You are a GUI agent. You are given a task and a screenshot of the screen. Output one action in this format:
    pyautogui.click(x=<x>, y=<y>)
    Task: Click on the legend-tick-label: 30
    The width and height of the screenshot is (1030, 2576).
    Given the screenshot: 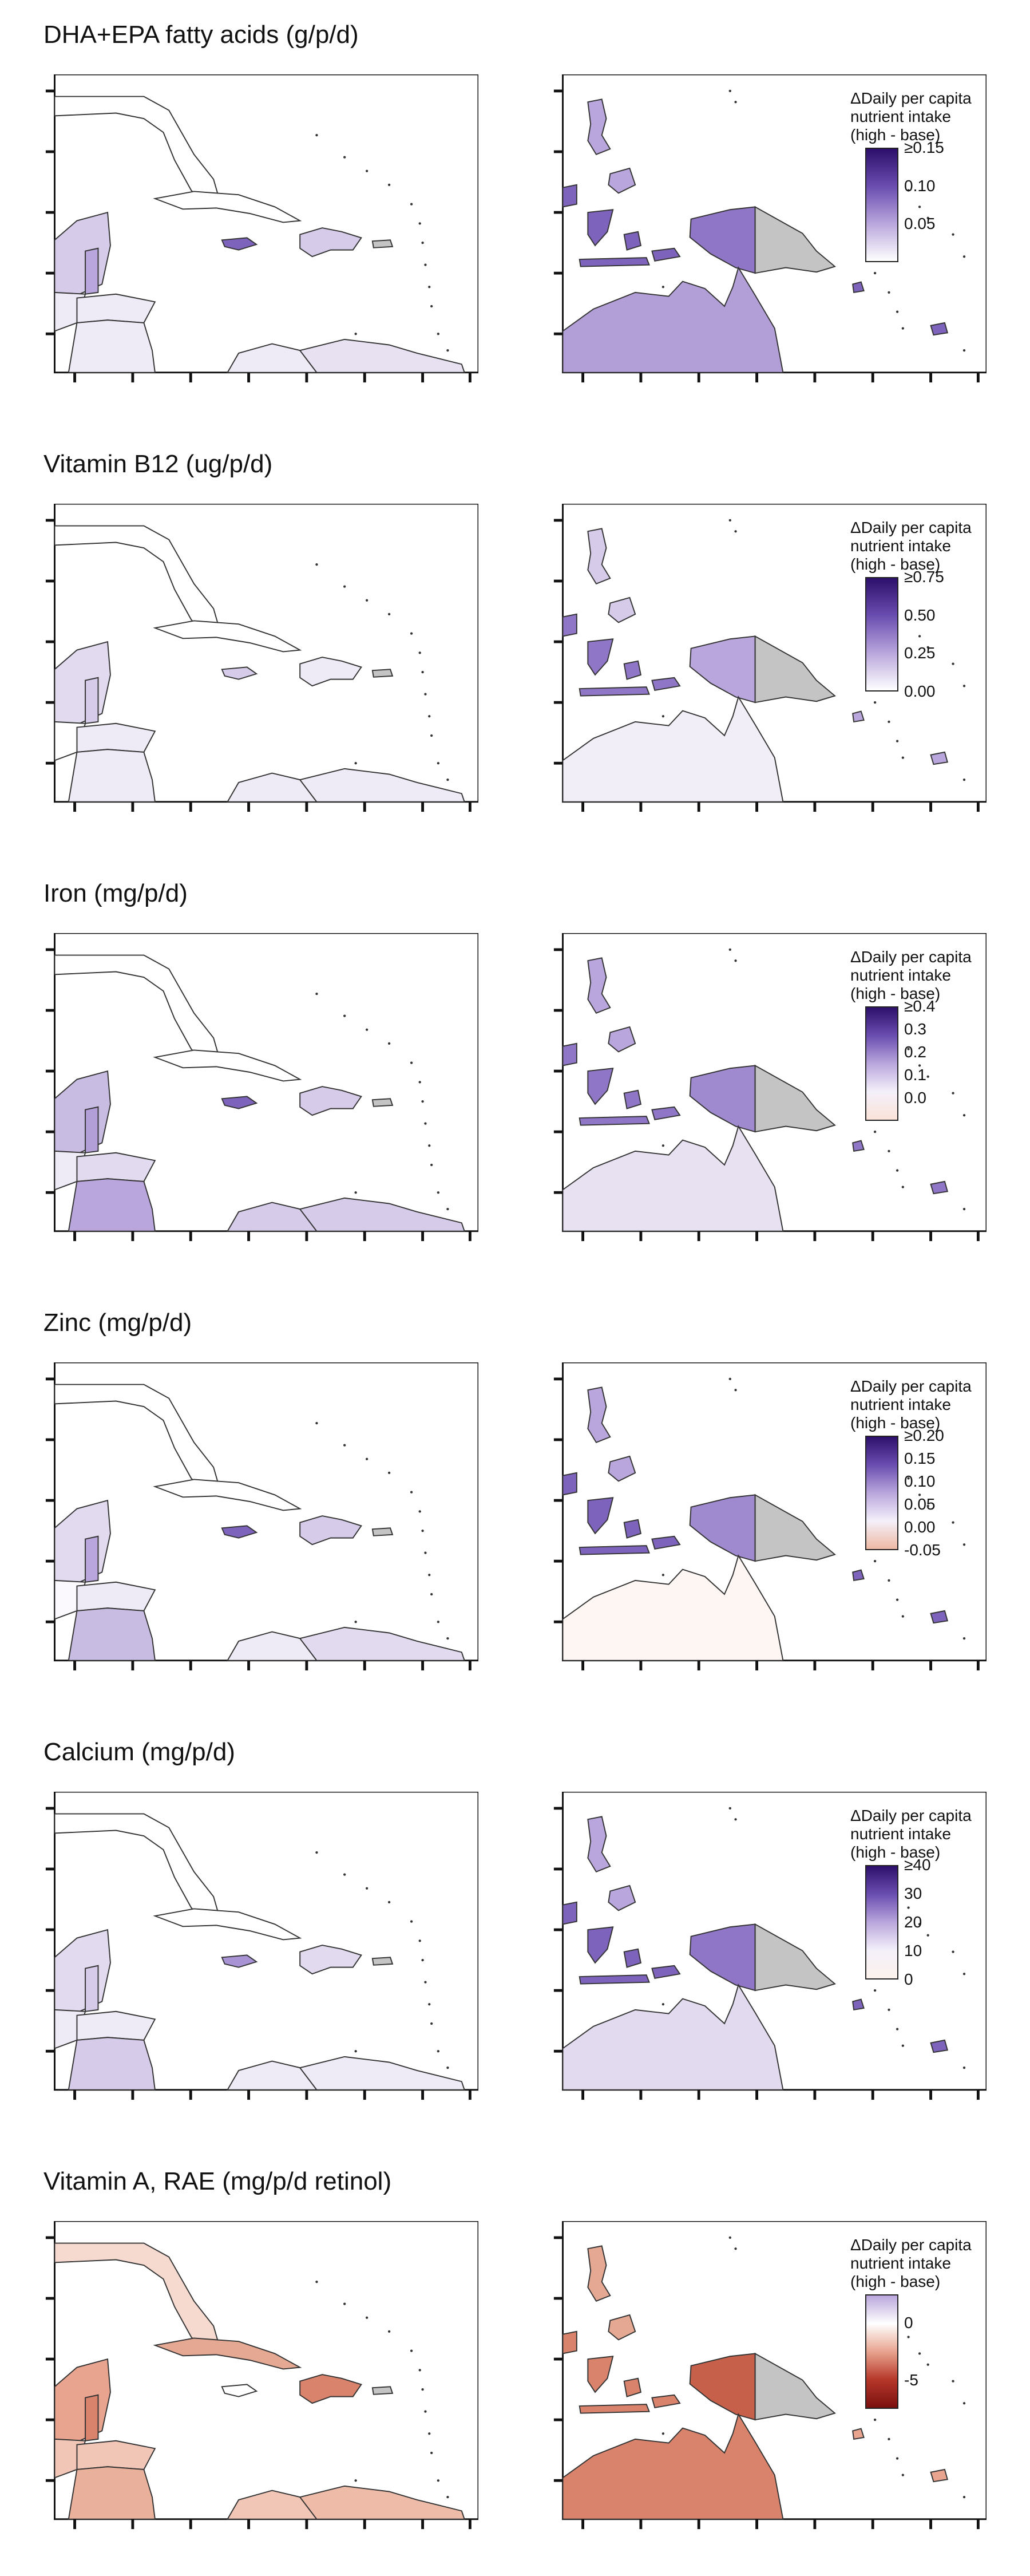 What is the action you would take?
    pyautogui.click(x=913, y=1893)
    